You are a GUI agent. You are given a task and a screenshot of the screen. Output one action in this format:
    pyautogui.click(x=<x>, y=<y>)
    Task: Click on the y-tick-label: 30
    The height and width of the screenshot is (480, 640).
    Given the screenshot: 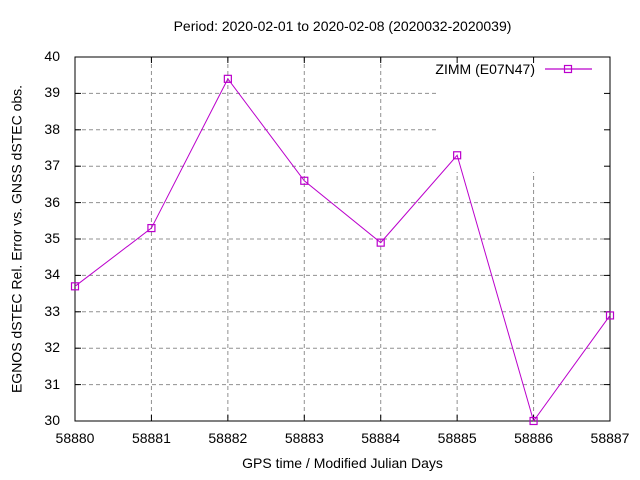 What is the action you would take?
    pyautogui.click(x=52, y=420)
    